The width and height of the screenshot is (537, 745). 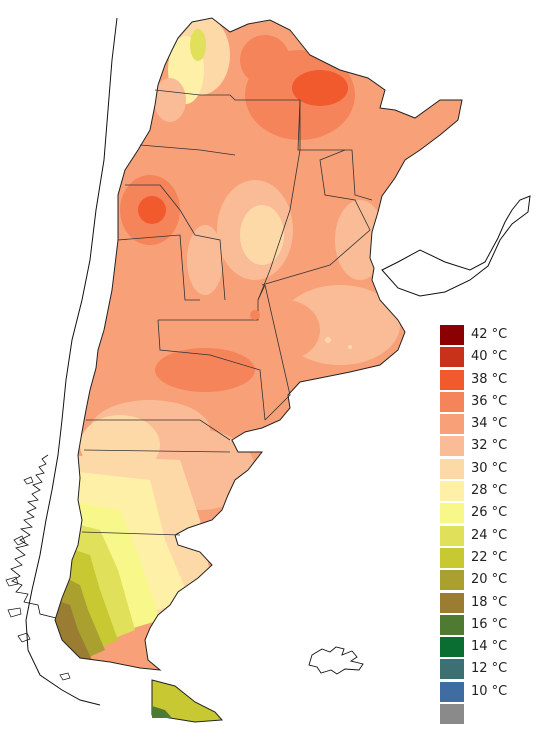 I want to click on legend-label: 18 °C, so click(x=489, y=602).